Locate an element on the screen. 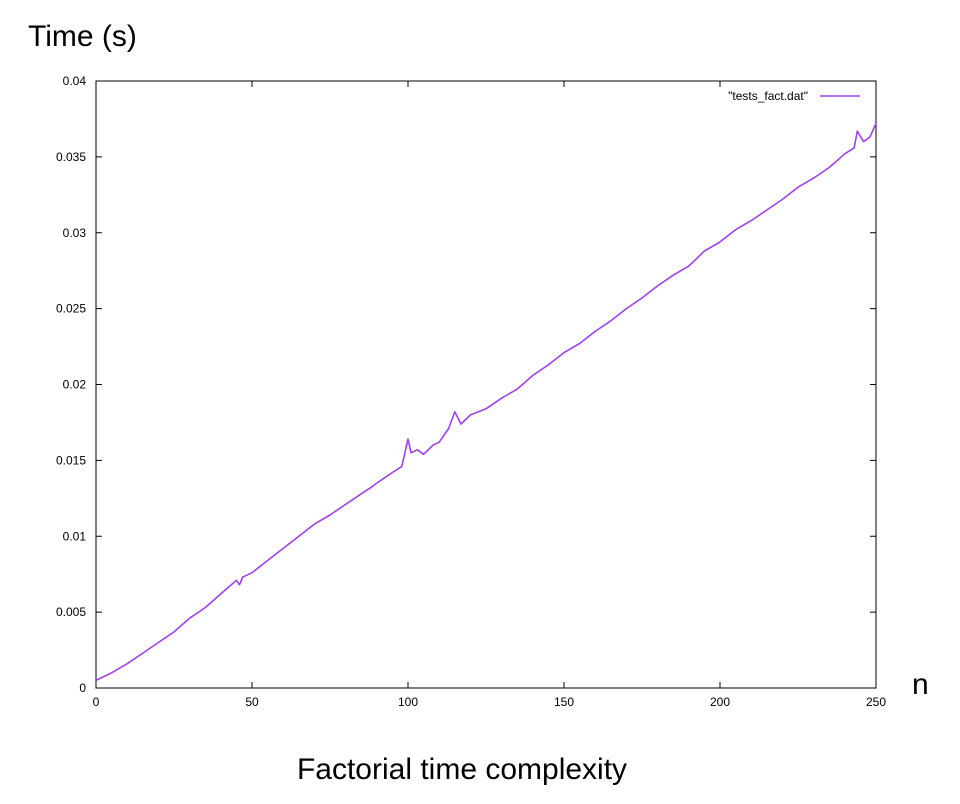 The width and height of the screenshot is (960, 804). x-tick-label: 0 is located at coordinates (96, 702).